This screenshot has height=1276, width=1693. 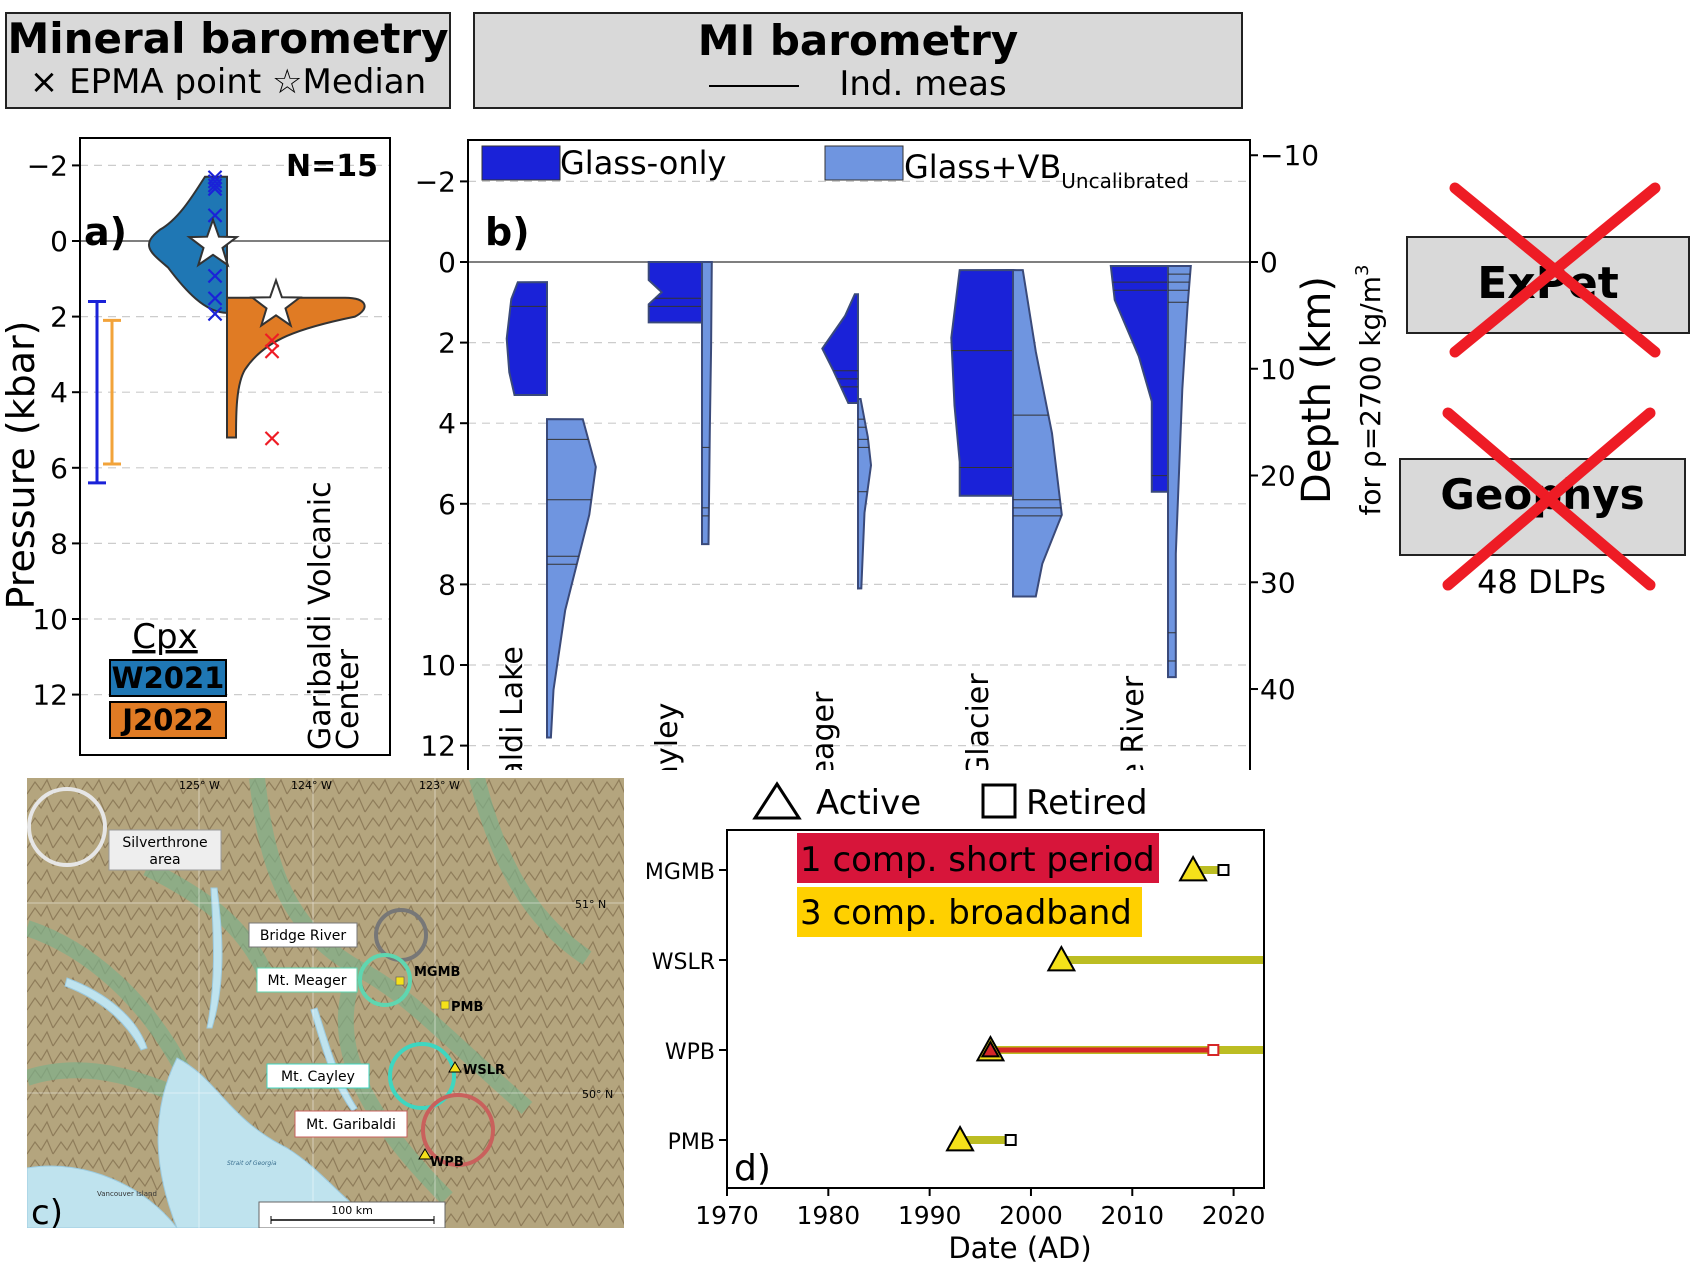 I want to click on svg-text: Mt. Garibaldi, so click(x=351, y=1125).